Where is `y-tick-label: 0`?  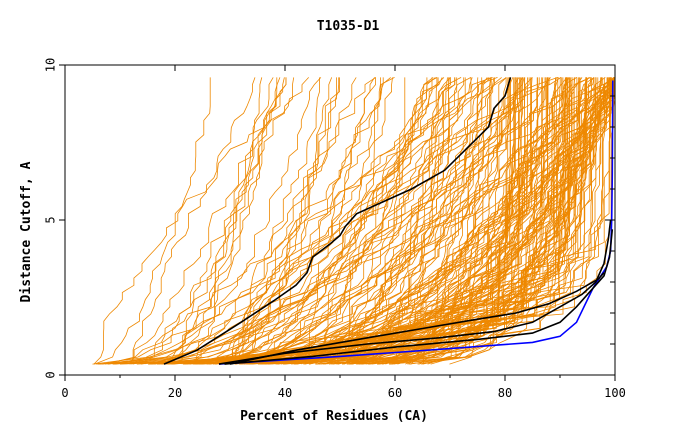
y-tick-label: 0 is located at coordinates (51, 374).